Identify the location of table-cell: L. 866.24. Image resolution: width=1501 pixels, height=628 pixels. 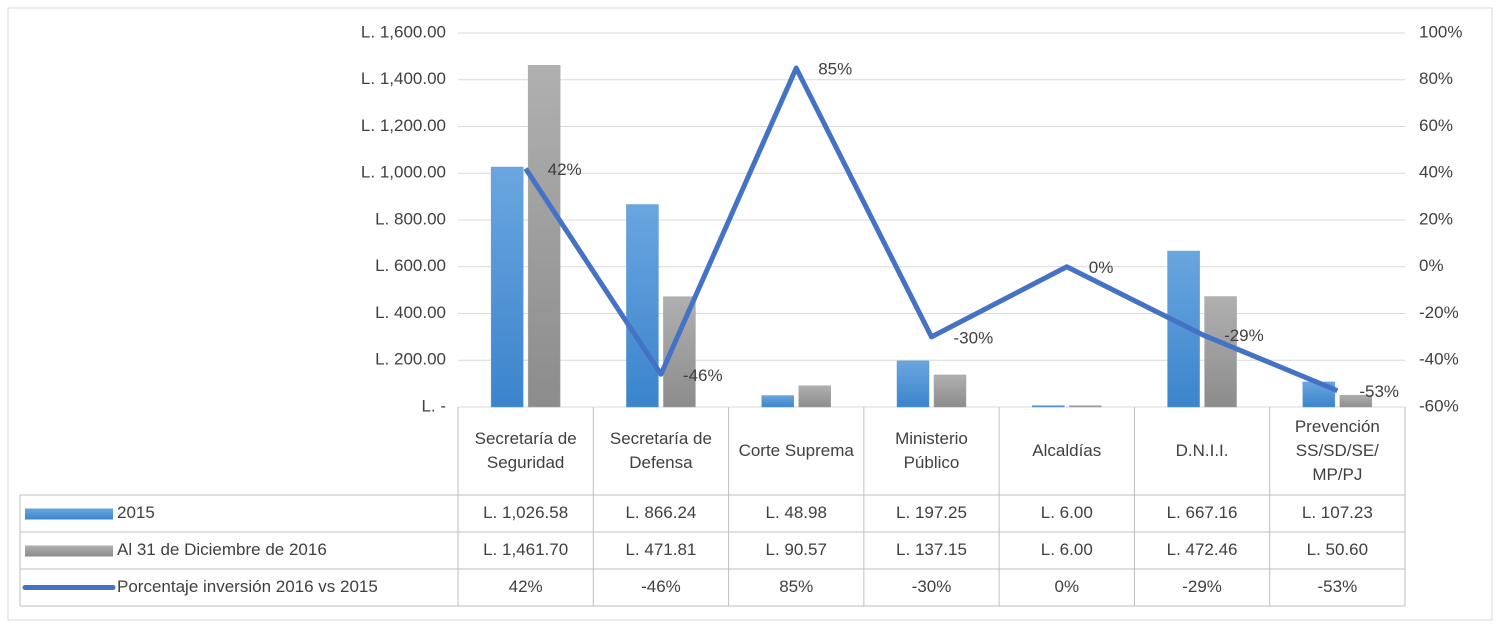
(660, 512).